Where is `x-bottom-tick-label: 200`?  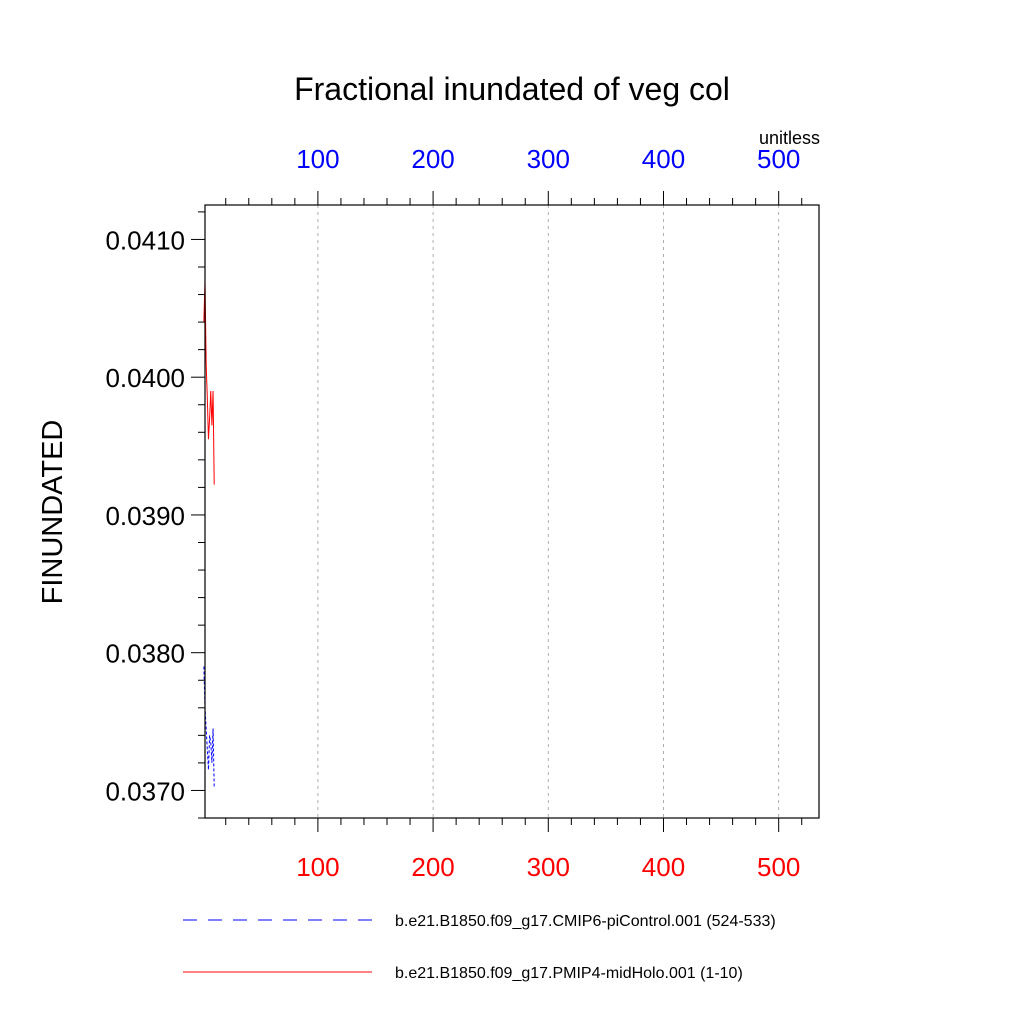
x-bottom-tick-label: 200 is located at coordinates (432, 867).